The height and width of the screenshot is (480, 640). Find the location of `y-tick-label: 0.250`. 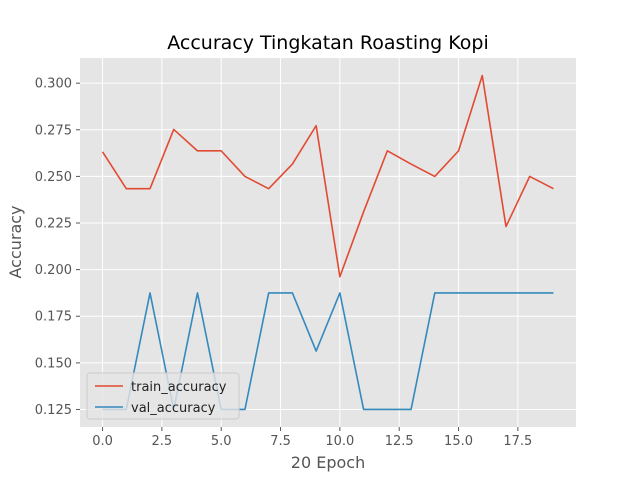

y-tick-label: 0.250 is located at coordinates (53, 177).